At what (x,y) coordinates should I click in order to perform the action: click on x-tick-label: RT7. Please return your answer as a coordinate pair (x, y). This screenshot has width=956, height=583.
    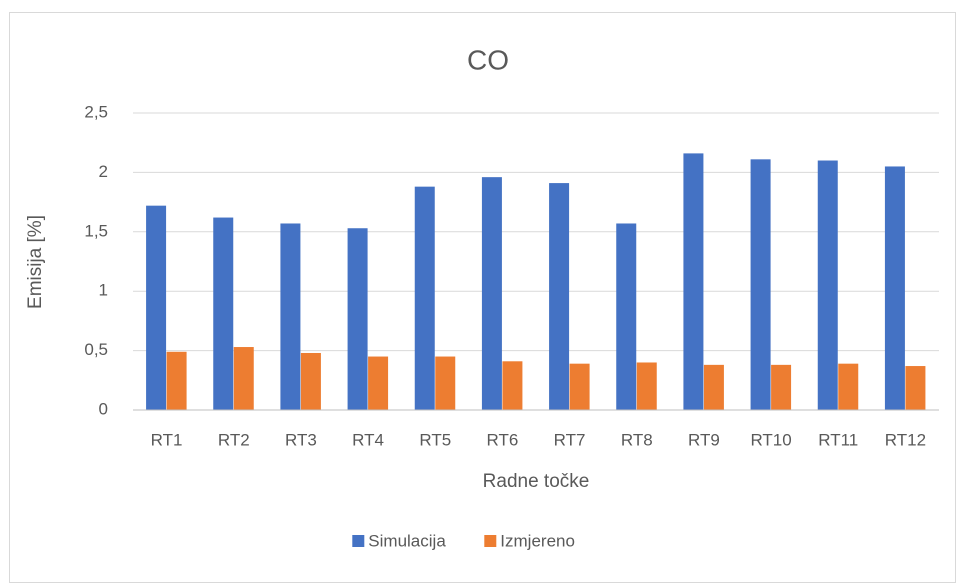
    Looking at the image, I should click on (570, 439).